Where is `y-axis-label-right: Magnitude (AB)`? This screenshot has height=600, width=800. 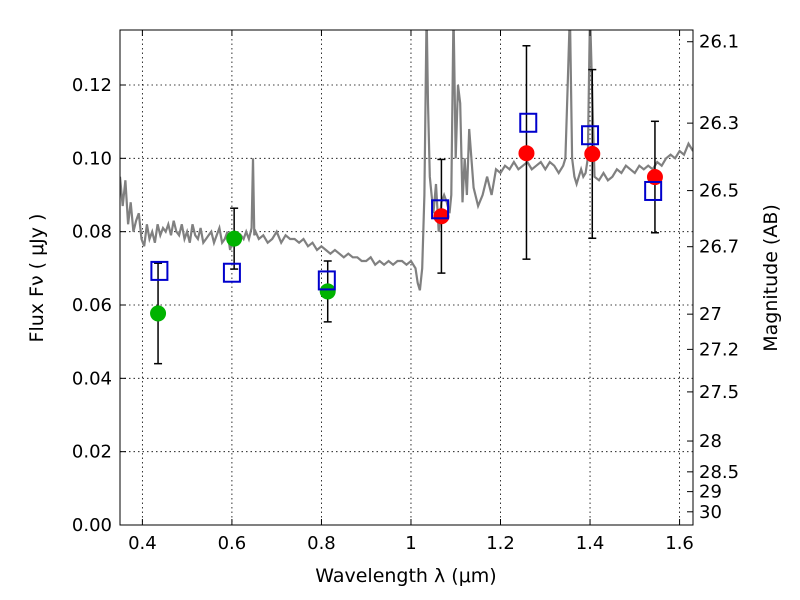 y-axis-label-right: Magnitude (AB) is located at coordinates (771, 278).